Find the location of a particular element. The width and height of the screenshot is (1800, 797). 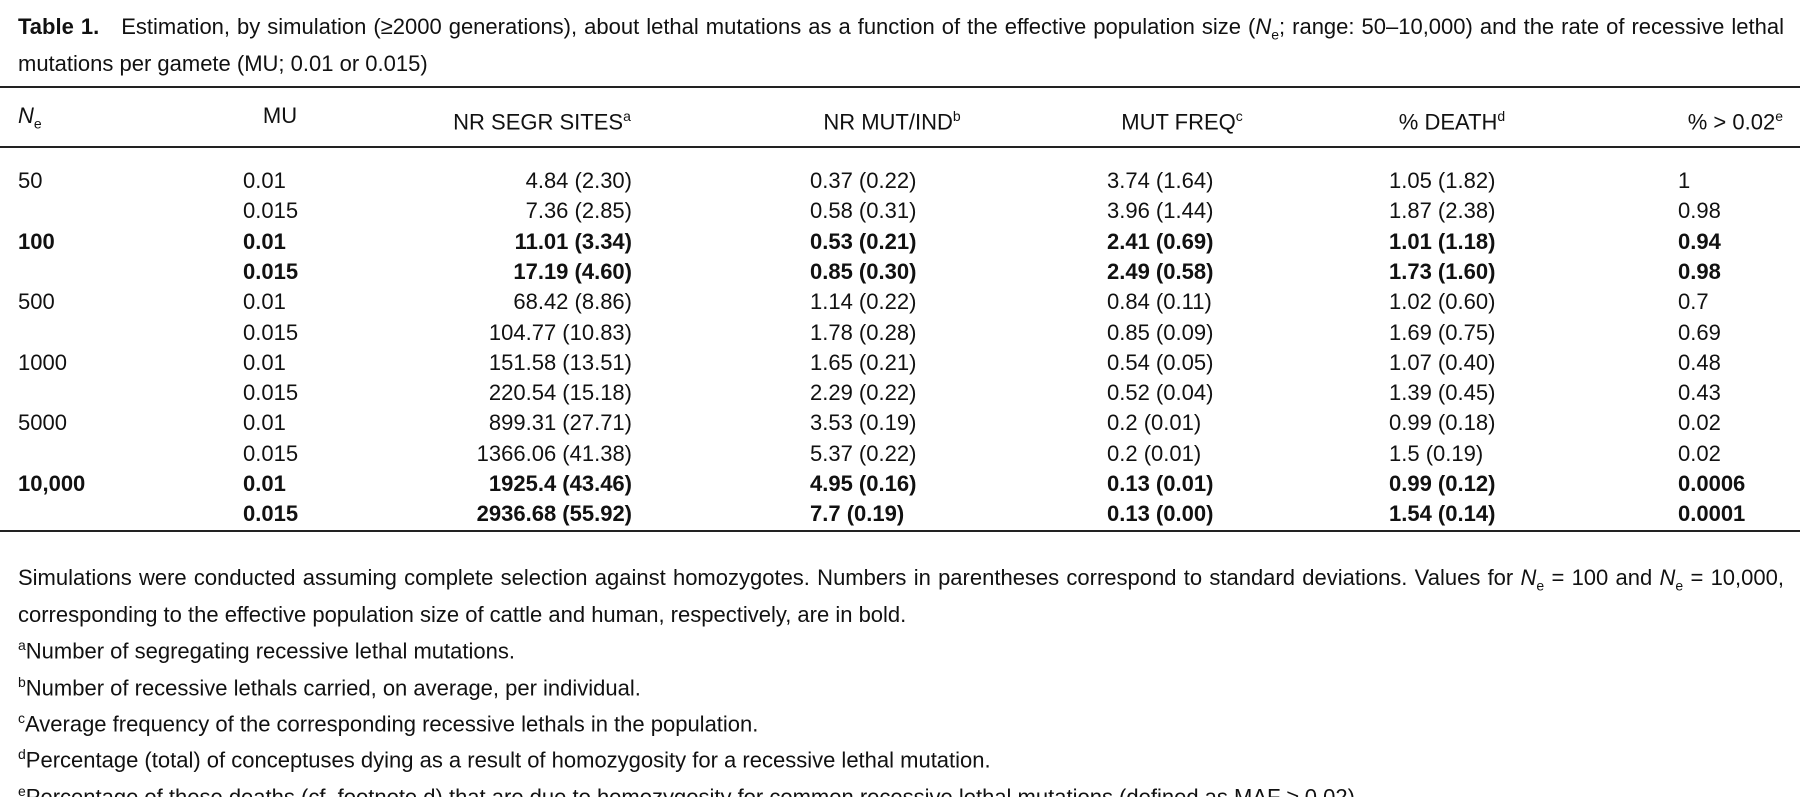

footnote-mark: d is located at coordinates (22, 754).